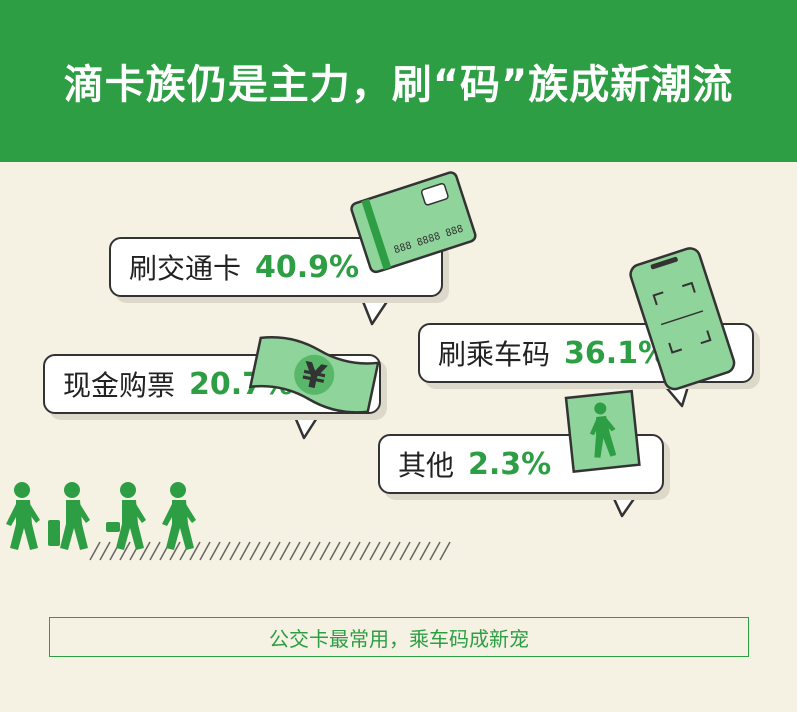 The width and height of the screenshot is (797, 712). Describe the element at coordinates (510, 464) in the screenshot. I see `other-percent: 2.3%` at that location.